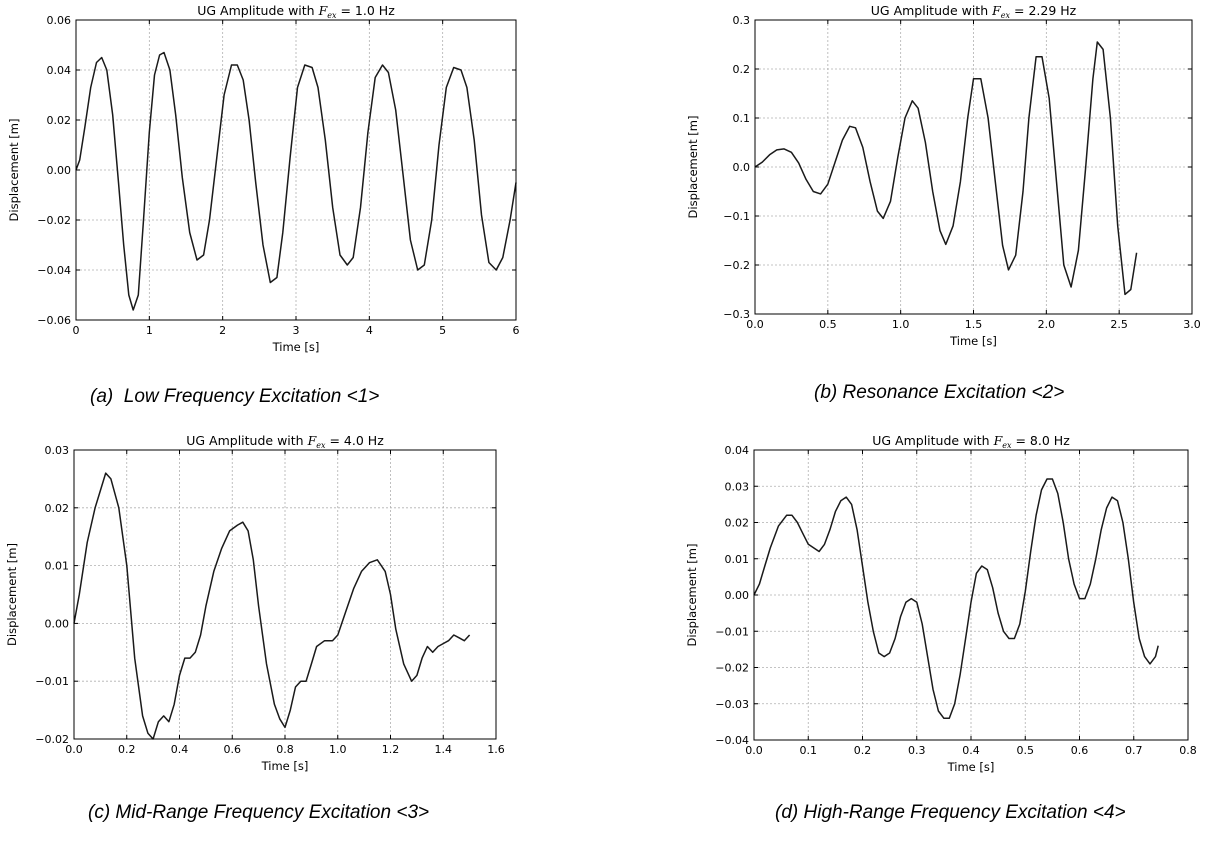  I want to click on chart-3-y-tick-label: −0.03, so click(732, 704).